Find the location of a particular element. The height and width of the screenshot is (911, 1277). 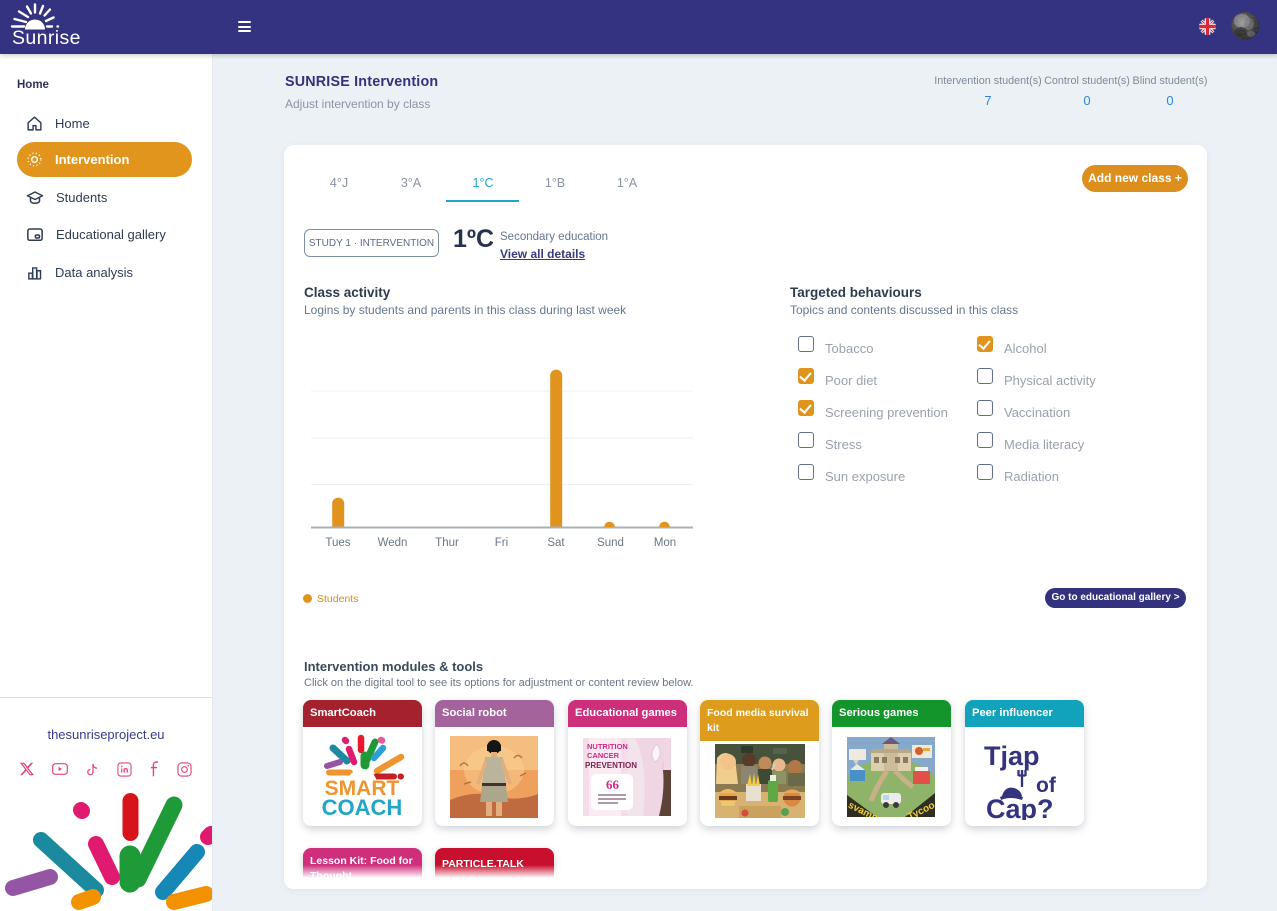

svg-text: Tjap is located at coordinates (1012, 756).